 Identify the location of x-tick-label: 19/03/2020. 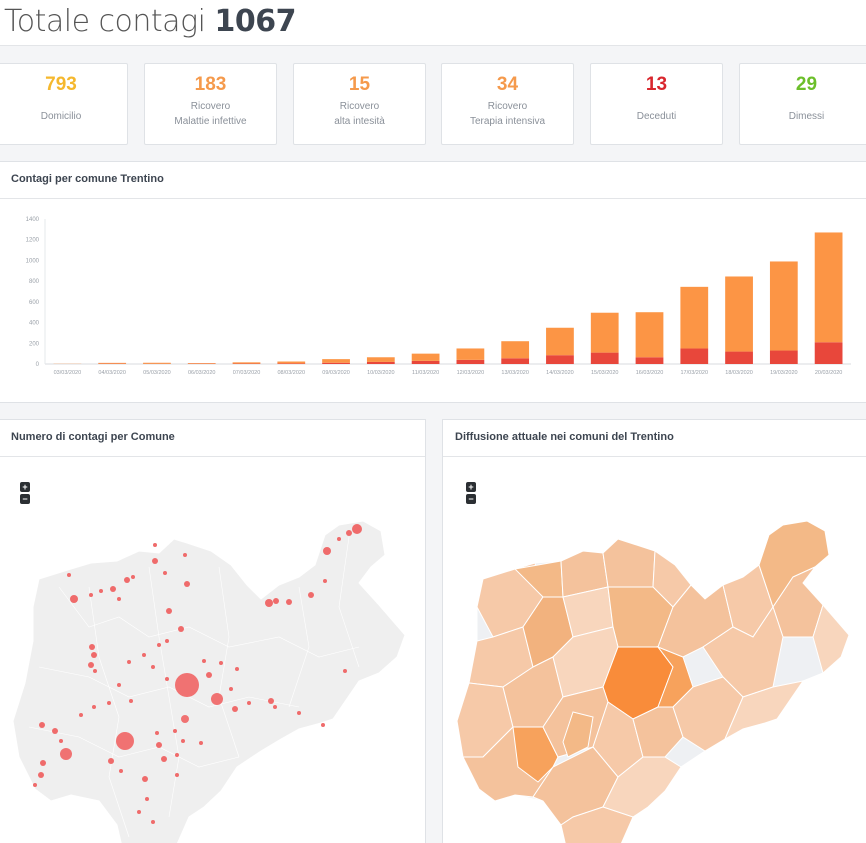
(784, 373).